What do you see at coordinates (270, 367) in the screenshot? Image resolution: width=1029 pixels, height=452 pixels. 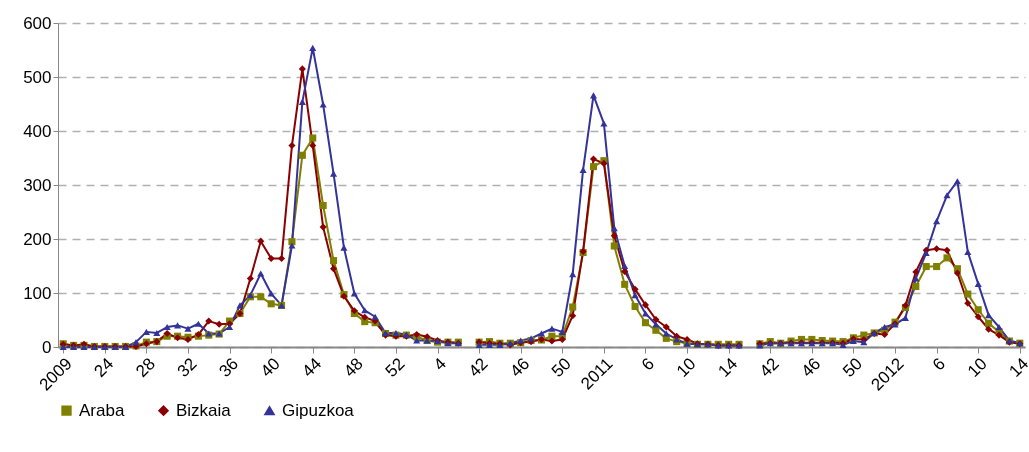 I see `x-tick-label: 40` at bounding box center [270, 367].